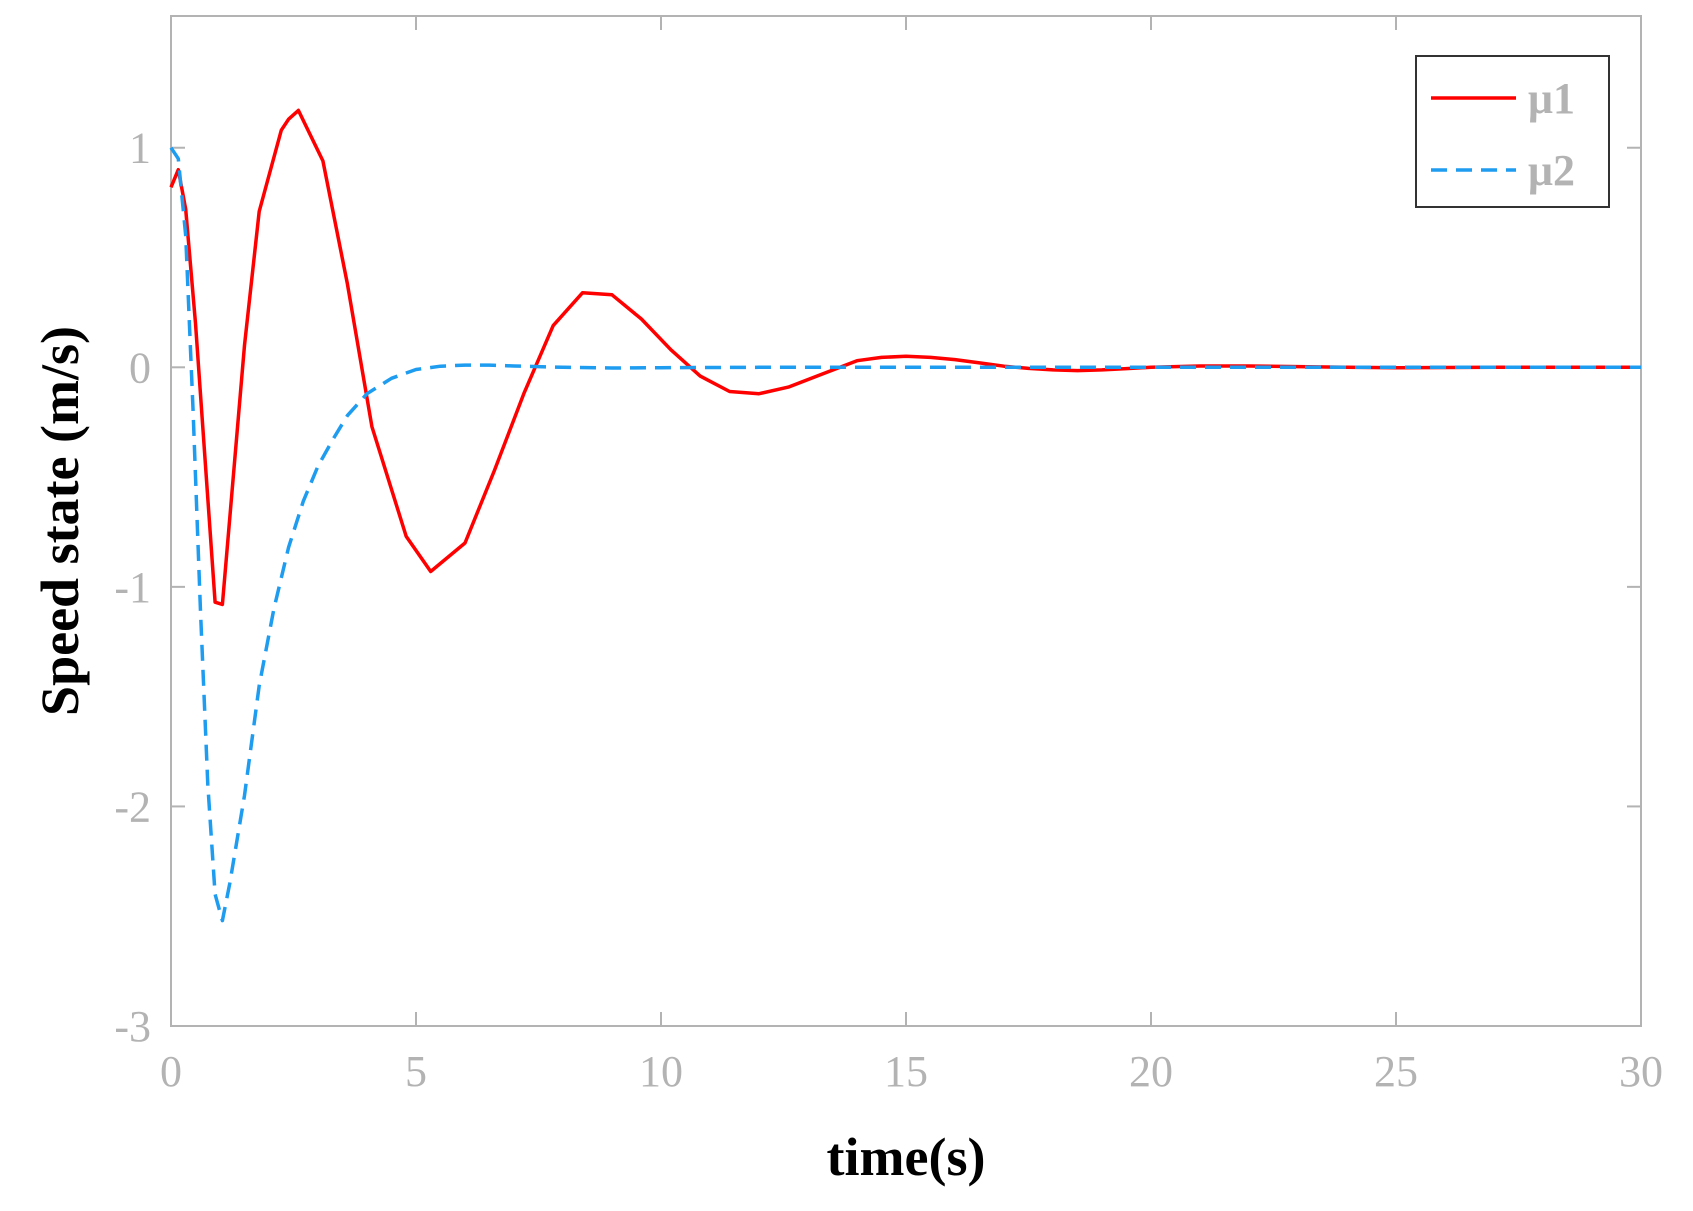 The image size is (1693, 1211). I want to click on x-tick-label: 15, so click(906, 1071).